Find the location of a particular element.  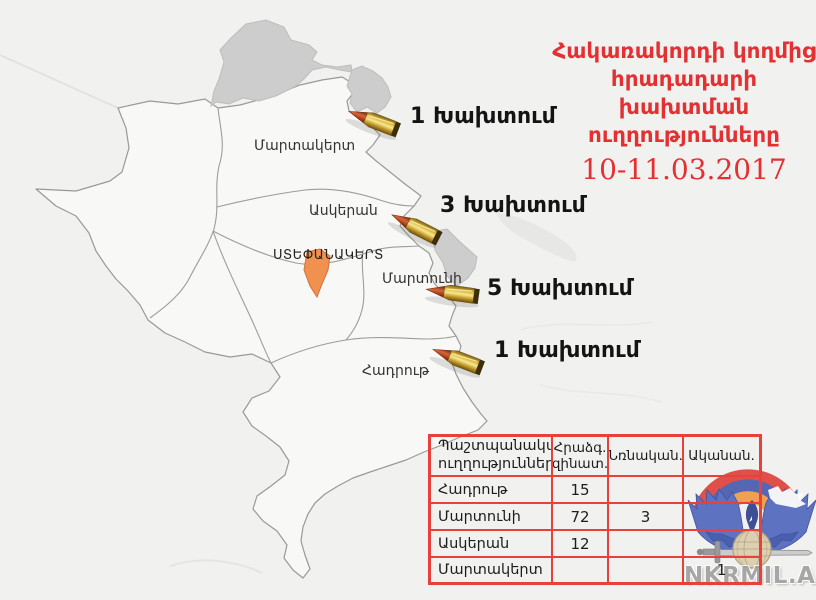

map-silhouette-icon is located at coordinates (787, 497).